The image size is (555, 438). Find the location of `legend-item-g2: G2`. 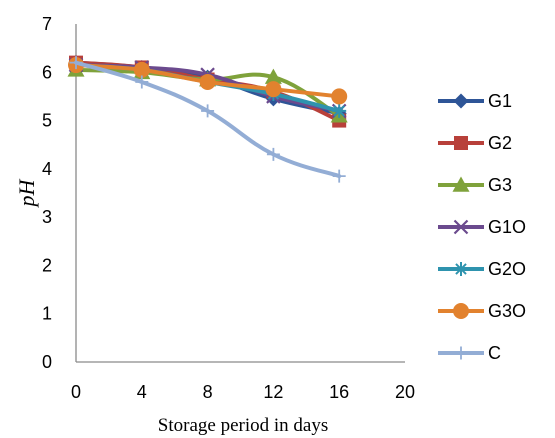

legend-item-g2: G2 is located at coordinates (475, 143).